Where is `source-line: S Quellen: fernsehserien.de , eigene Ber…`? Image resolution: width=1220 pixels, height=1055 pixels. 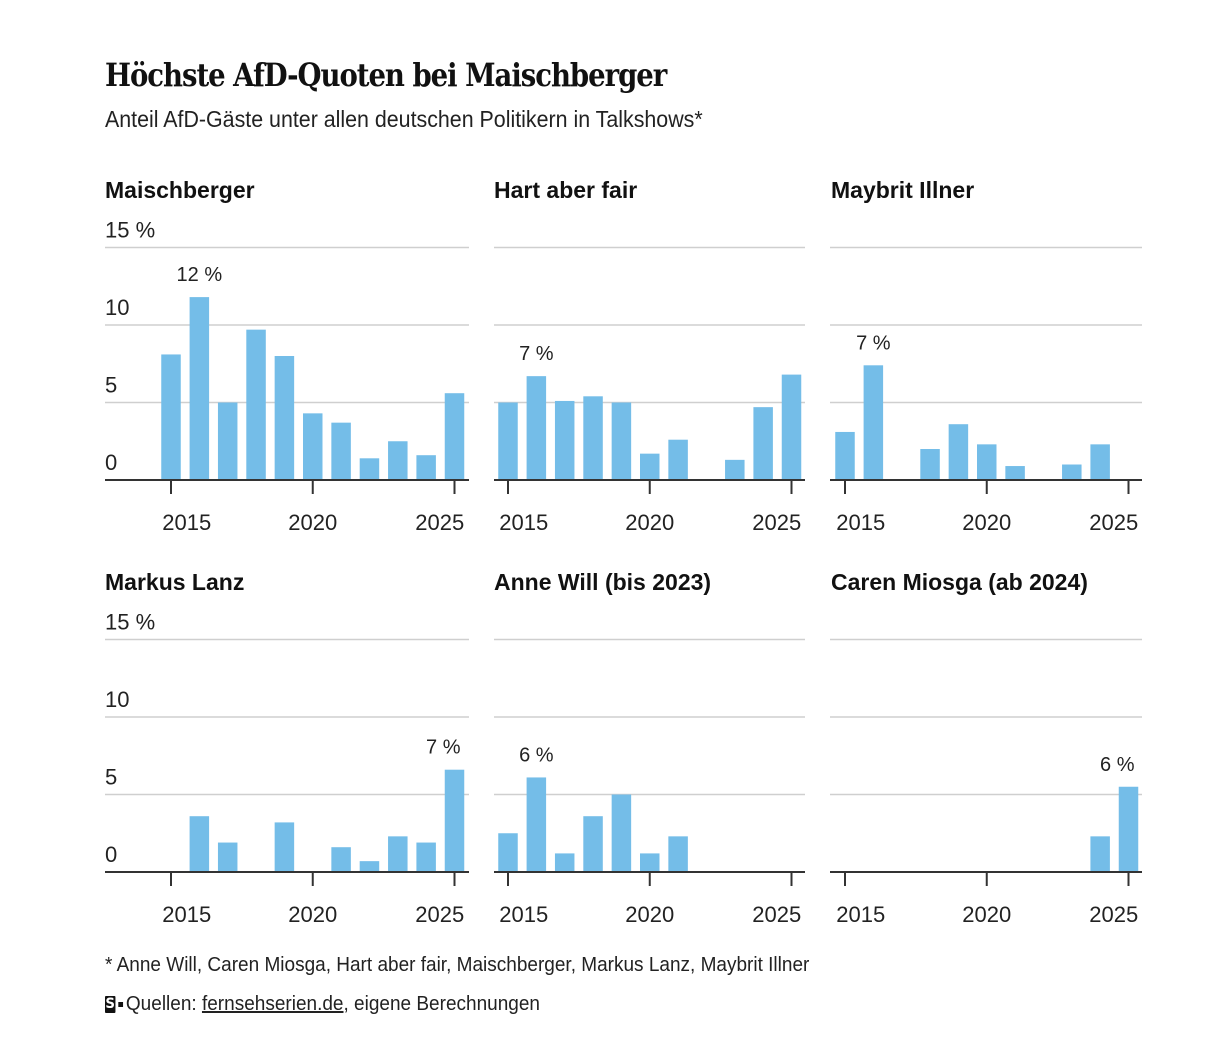 source-line: S Quellen: fernsehserien.de , eigene Ber… is located at coordinates (322, 1004).